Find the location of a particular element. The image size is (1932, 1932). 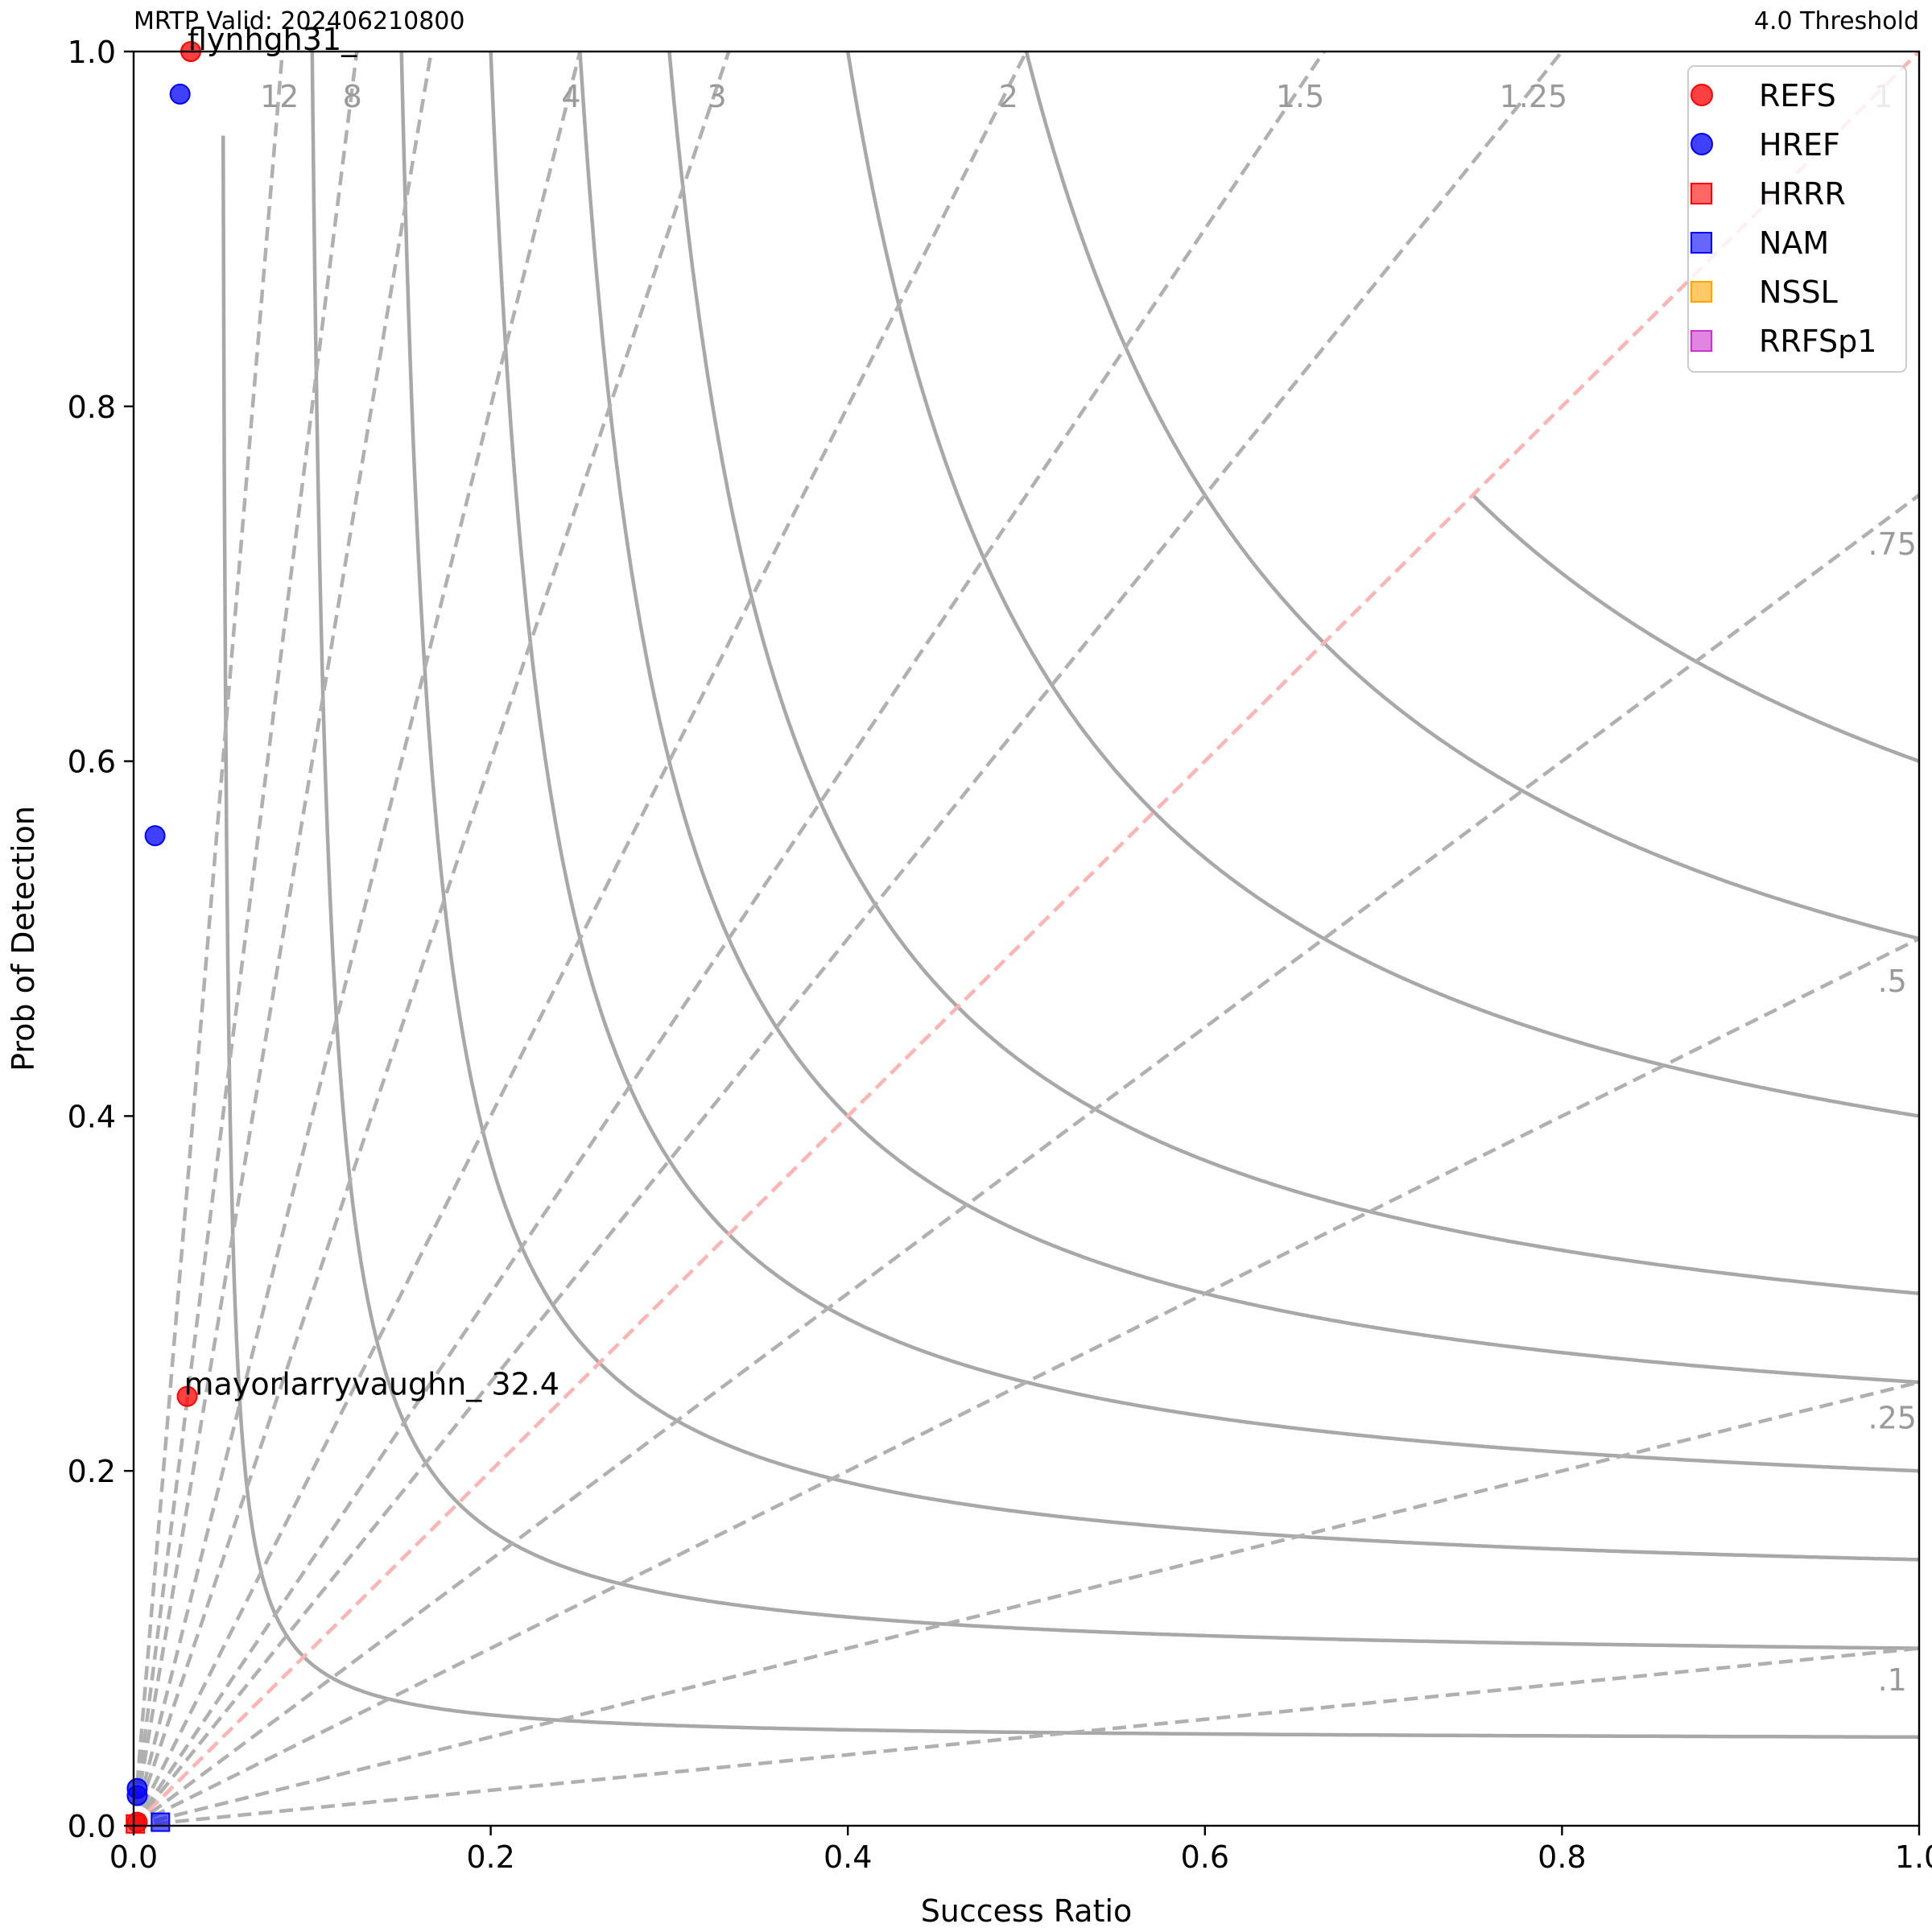

legend: REFS HREF HRRR NAM NSSL RRFSp1 is located at coordinates (1797, 219).